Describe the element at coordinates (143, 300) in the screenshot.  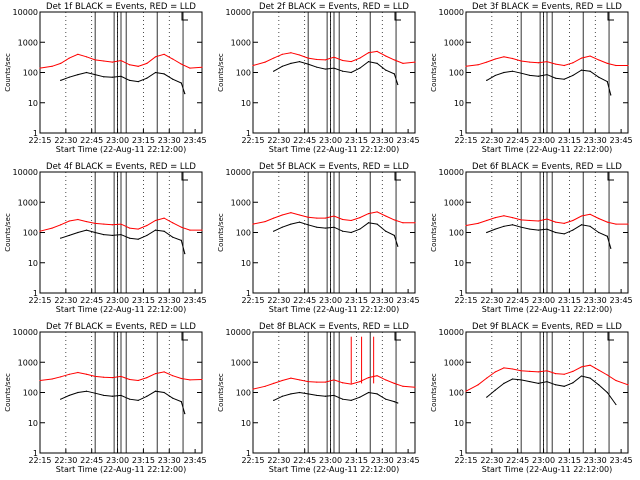
I see `x-tick-label: 23:15` at that location.